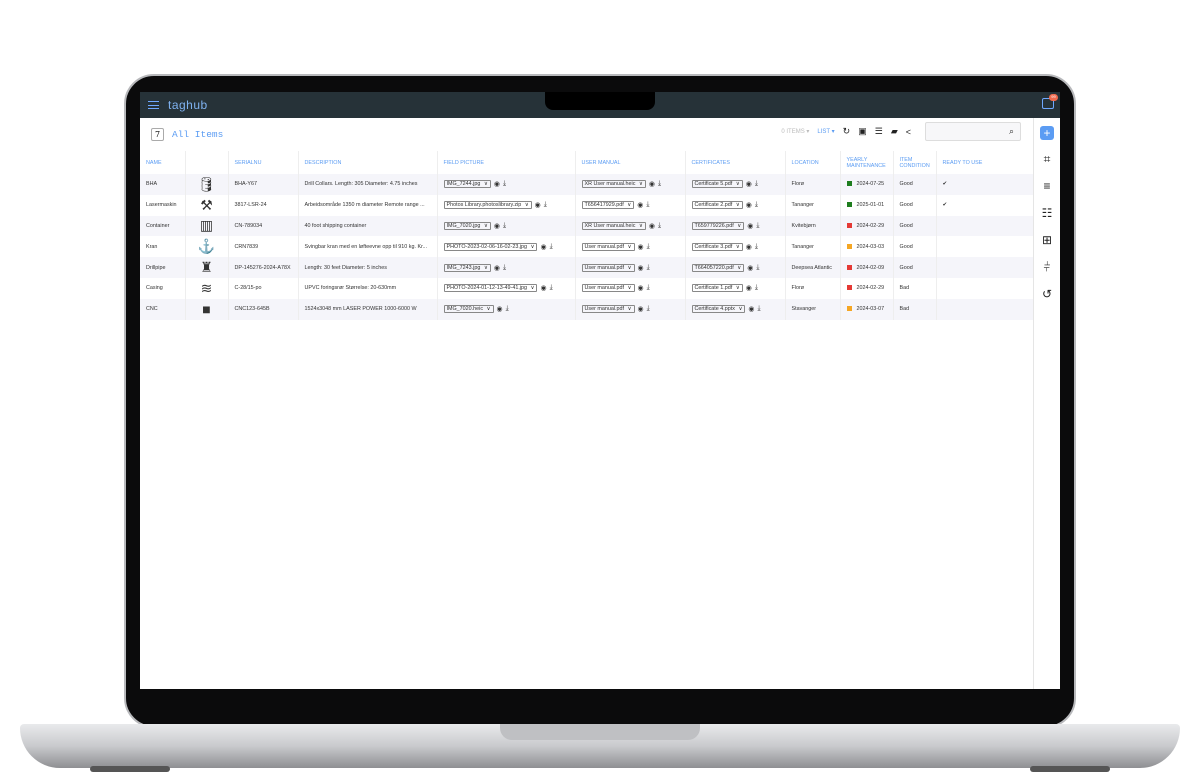 This screenshot has width=1200, height=780. I want to click on field-picture-select: PHOTO-2023-02-06-16-02-23.jpg, so click(490, 246).